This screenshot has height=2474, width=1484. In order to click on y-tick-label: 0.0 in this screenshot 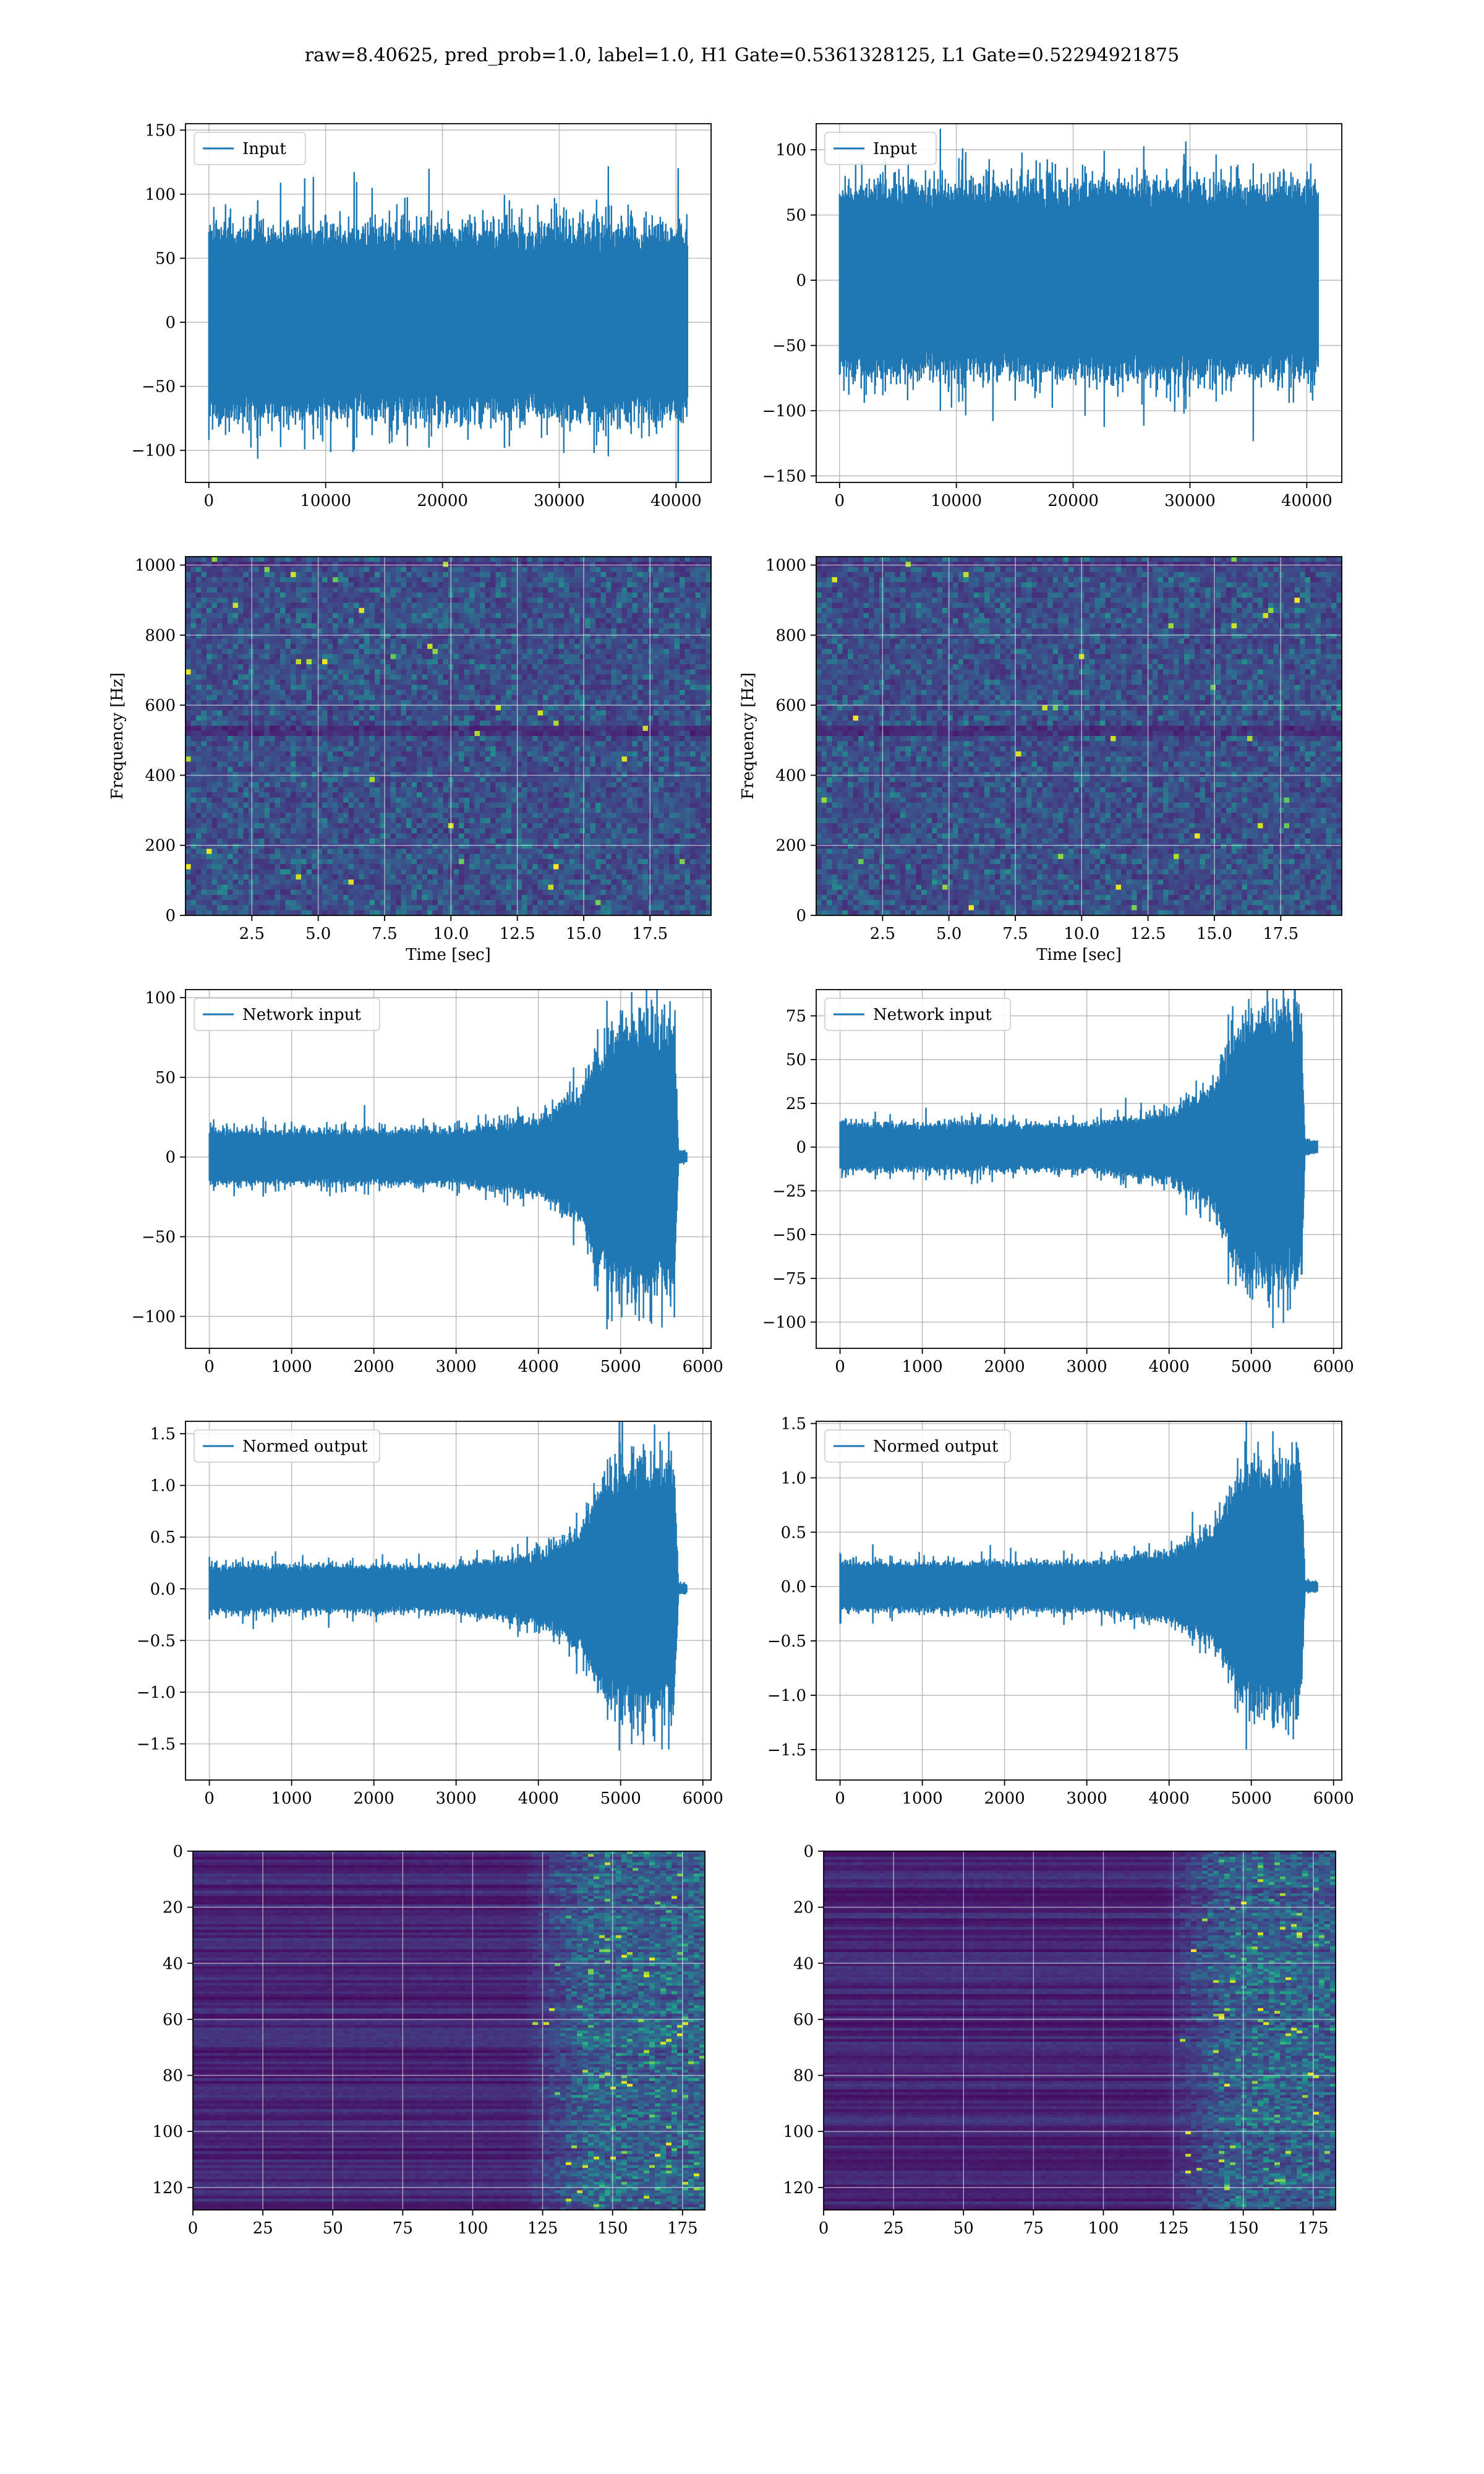, I will do `click(163, 1590)`.